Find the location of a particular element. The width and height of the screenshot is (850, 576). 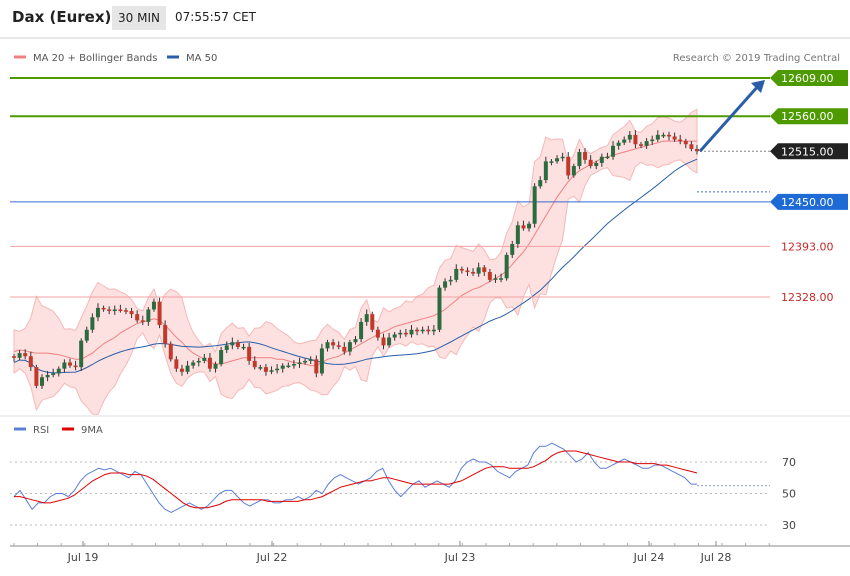

price-label-12515: 12515.00 is located at coordinates (807, 151).